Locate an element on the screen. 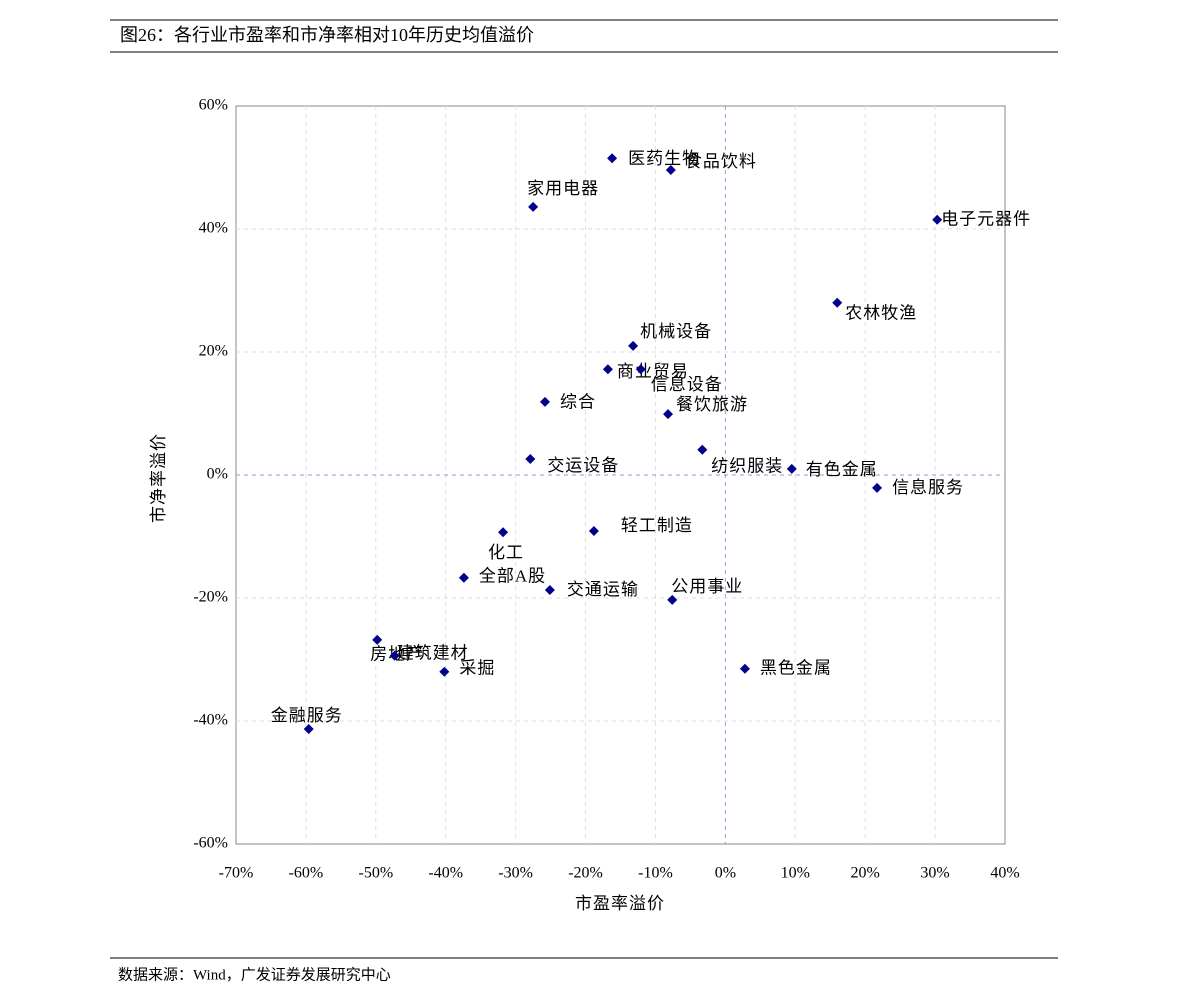 Image resolution: width=1191 pixels, height=1007 pixels. y-axis-label: 市净率溢价 is located at coordinates (158, 478).